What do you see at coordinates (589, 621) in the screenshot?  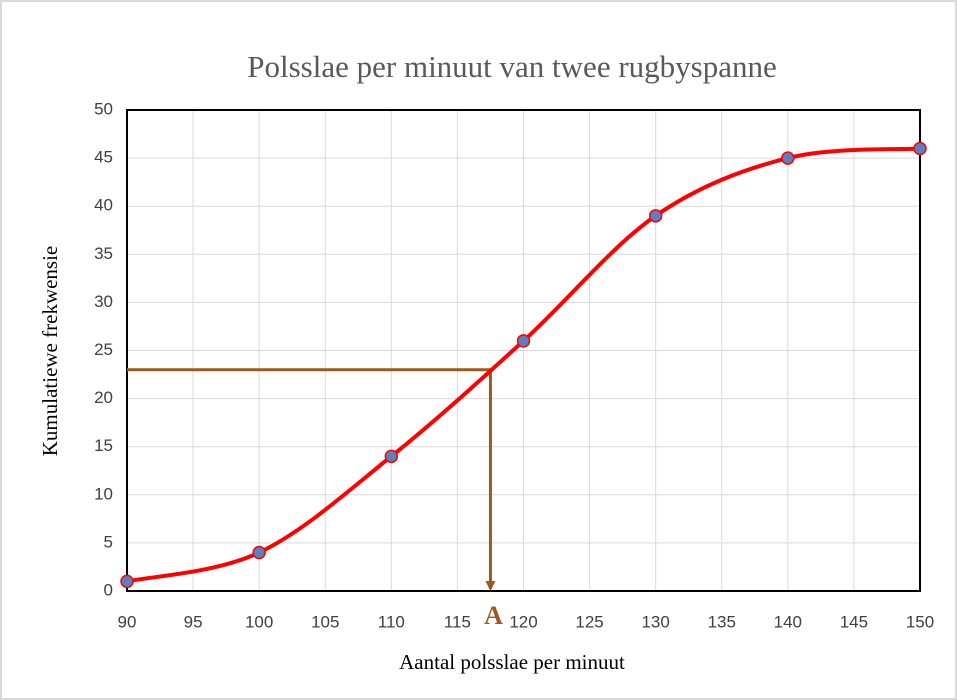 I see `x-tick-label: 125` at bounding box center [589, 621].